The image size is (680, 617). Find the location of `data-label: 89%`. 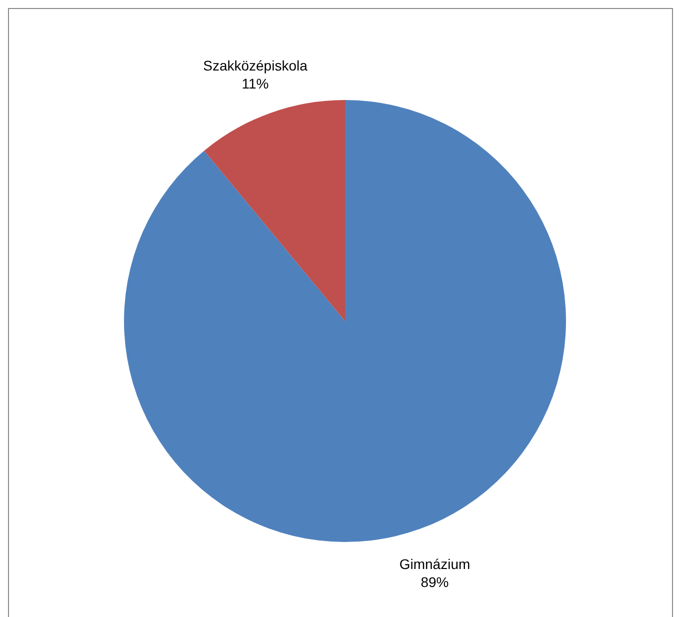

data-label: 89% is located at coordinates (434, 582).